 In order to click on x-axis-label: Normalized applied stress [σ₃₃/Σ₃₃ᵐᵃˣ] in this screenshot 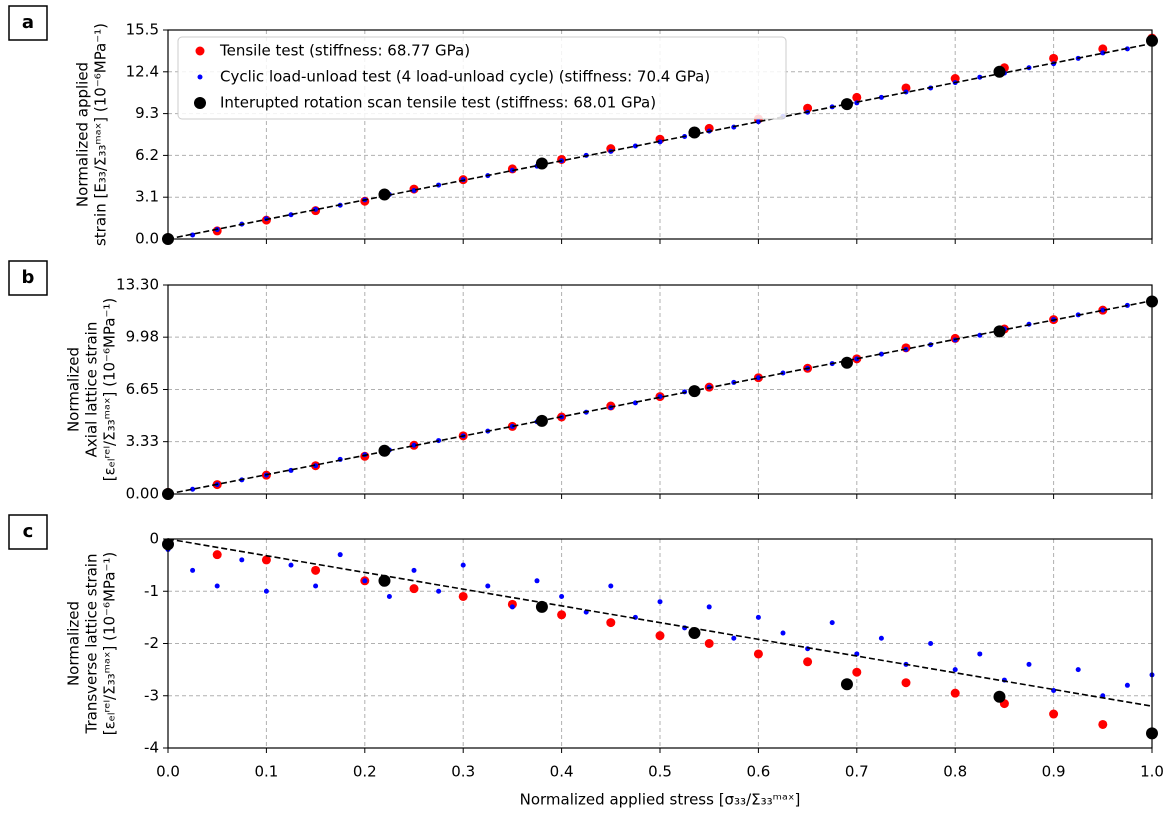, I will do `click(660, 800)`.